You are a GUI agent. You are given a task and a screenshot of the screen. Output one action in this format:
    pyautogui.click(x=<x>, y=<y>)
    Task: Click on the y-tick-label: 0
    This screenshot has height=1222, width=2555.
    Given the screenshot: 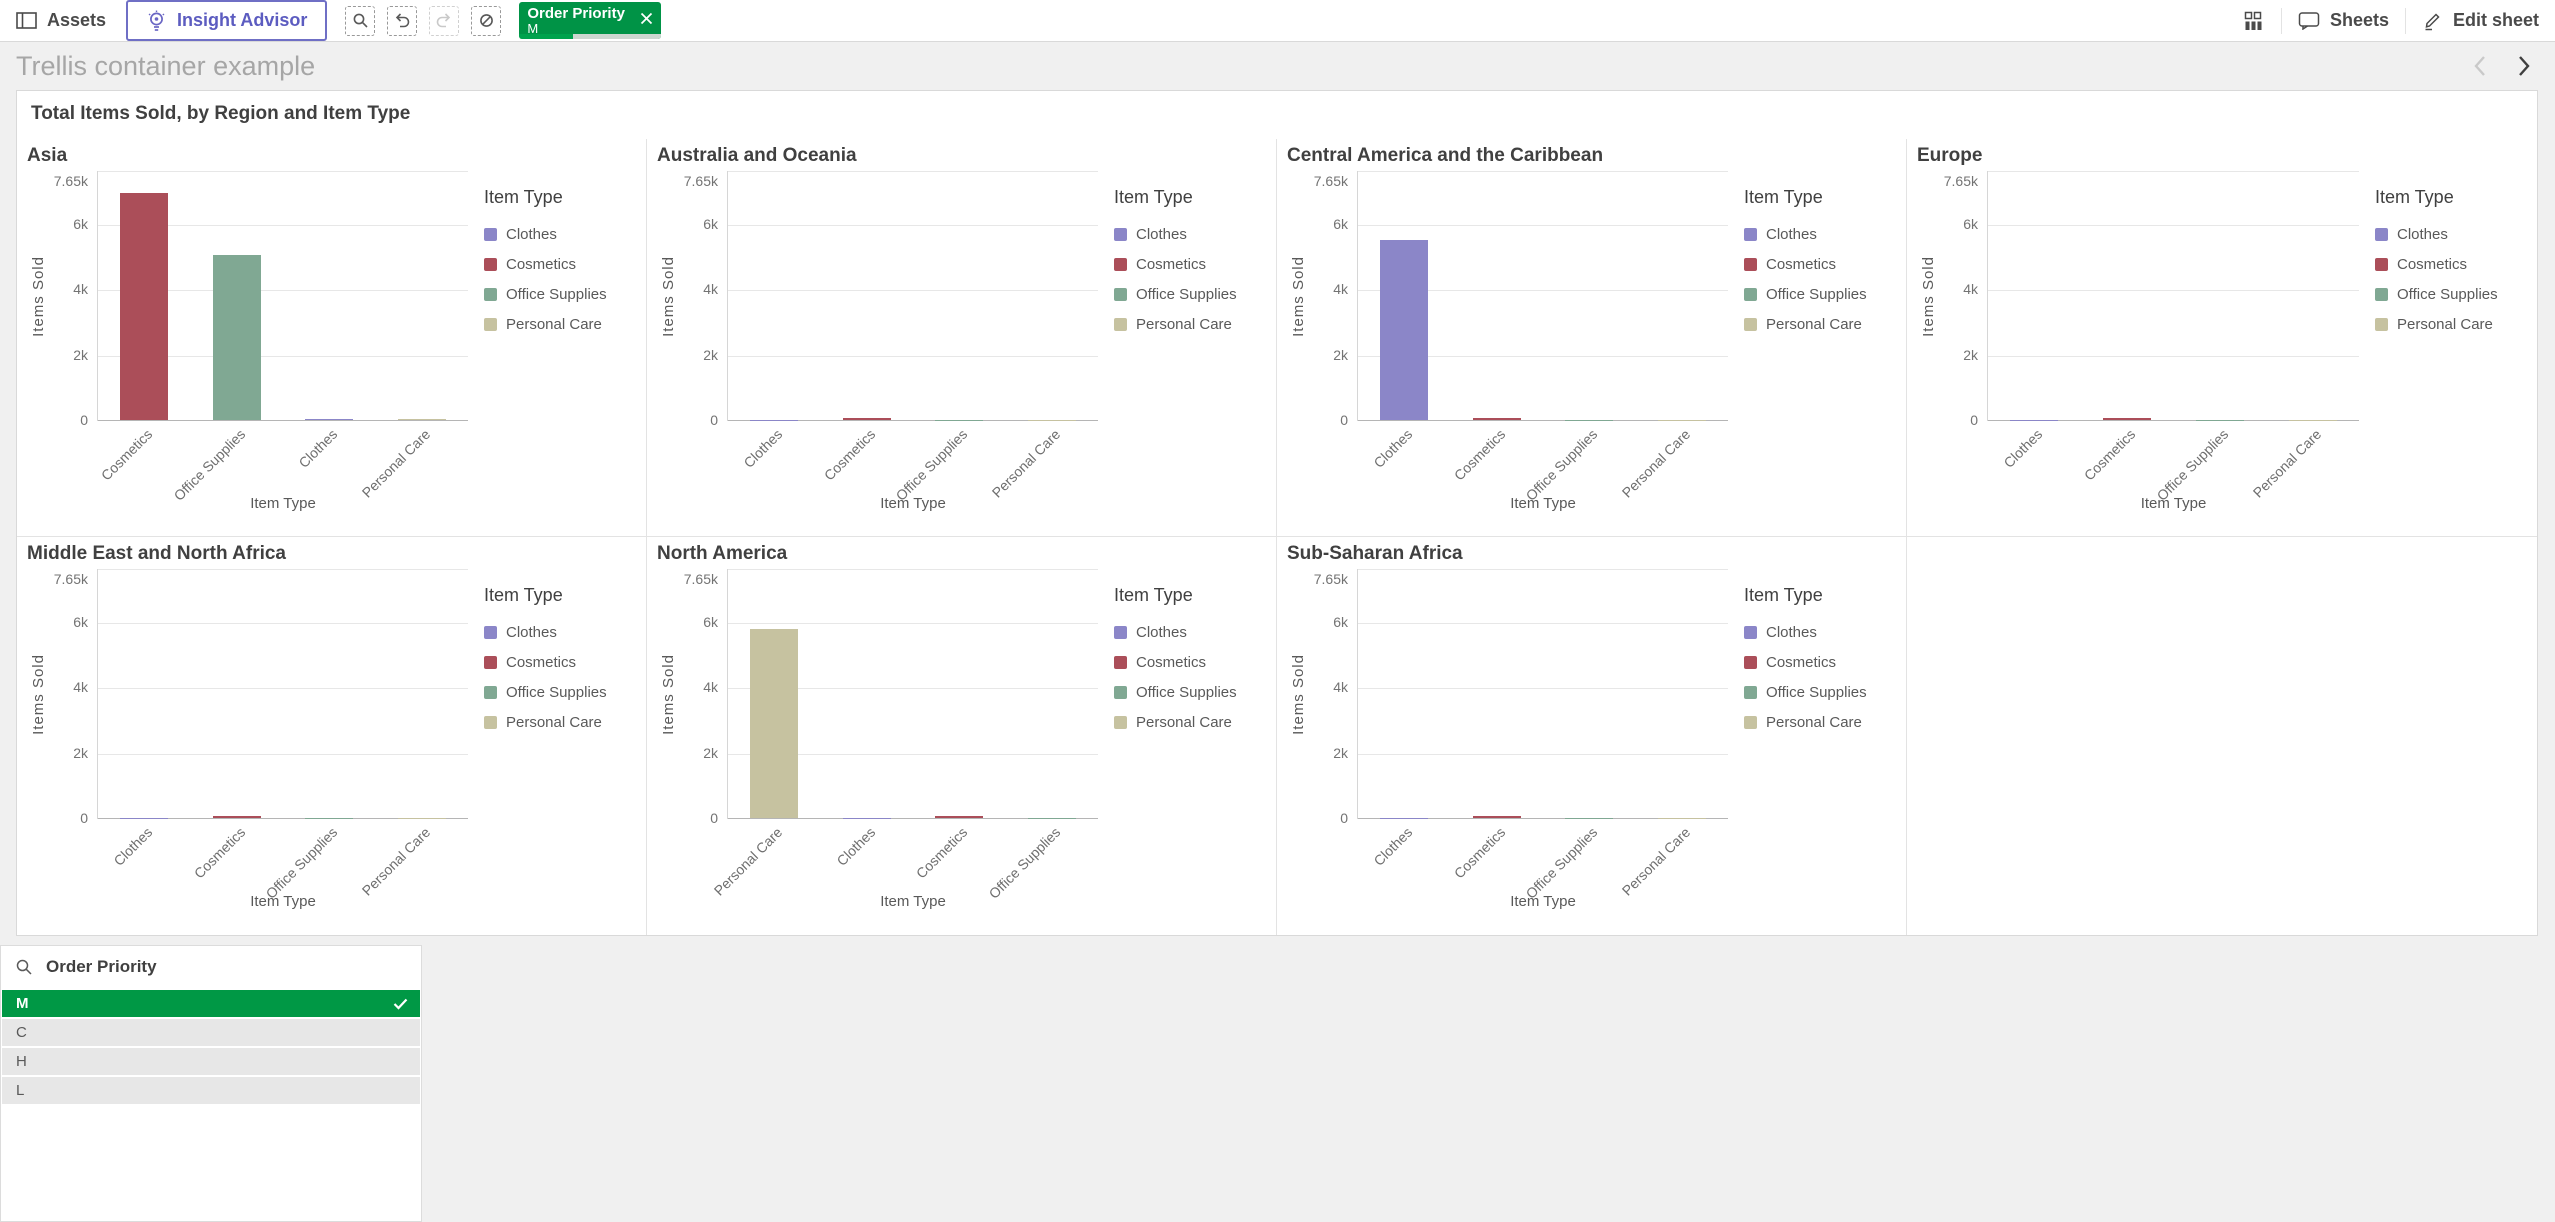 What is the action you would take?
    pyautogui.click(x=1344, y=420)
    